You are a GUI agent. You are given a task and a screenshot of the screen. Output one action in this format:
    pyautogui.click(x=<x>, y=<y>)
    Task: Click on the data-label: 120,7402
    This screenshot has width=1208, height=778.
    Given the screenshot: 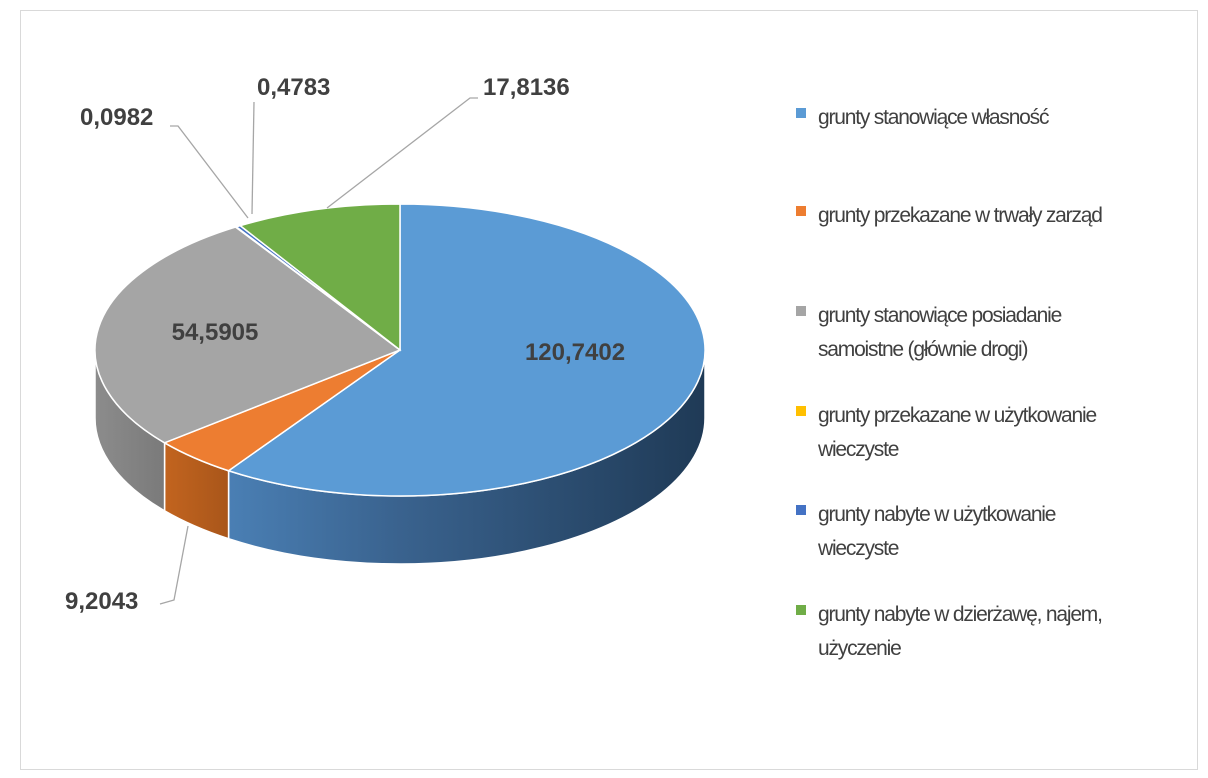 What is the action you would take?
    pyautogui.click(x=575, y=352)
    